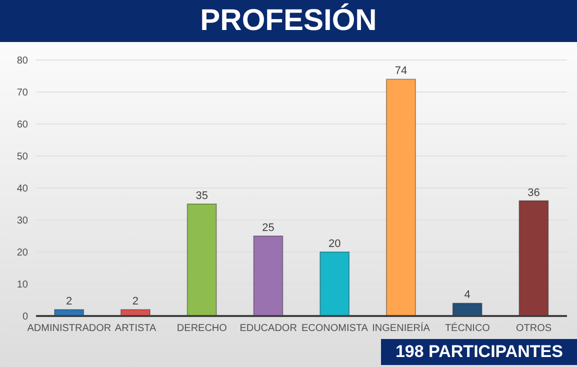 The height and width of the screenshot is (367, 577). What do you see at coordinates (467, 328) in the screenshot?
I see `x-tick-label: TÉCNICO` at bounding box center [467, 328].